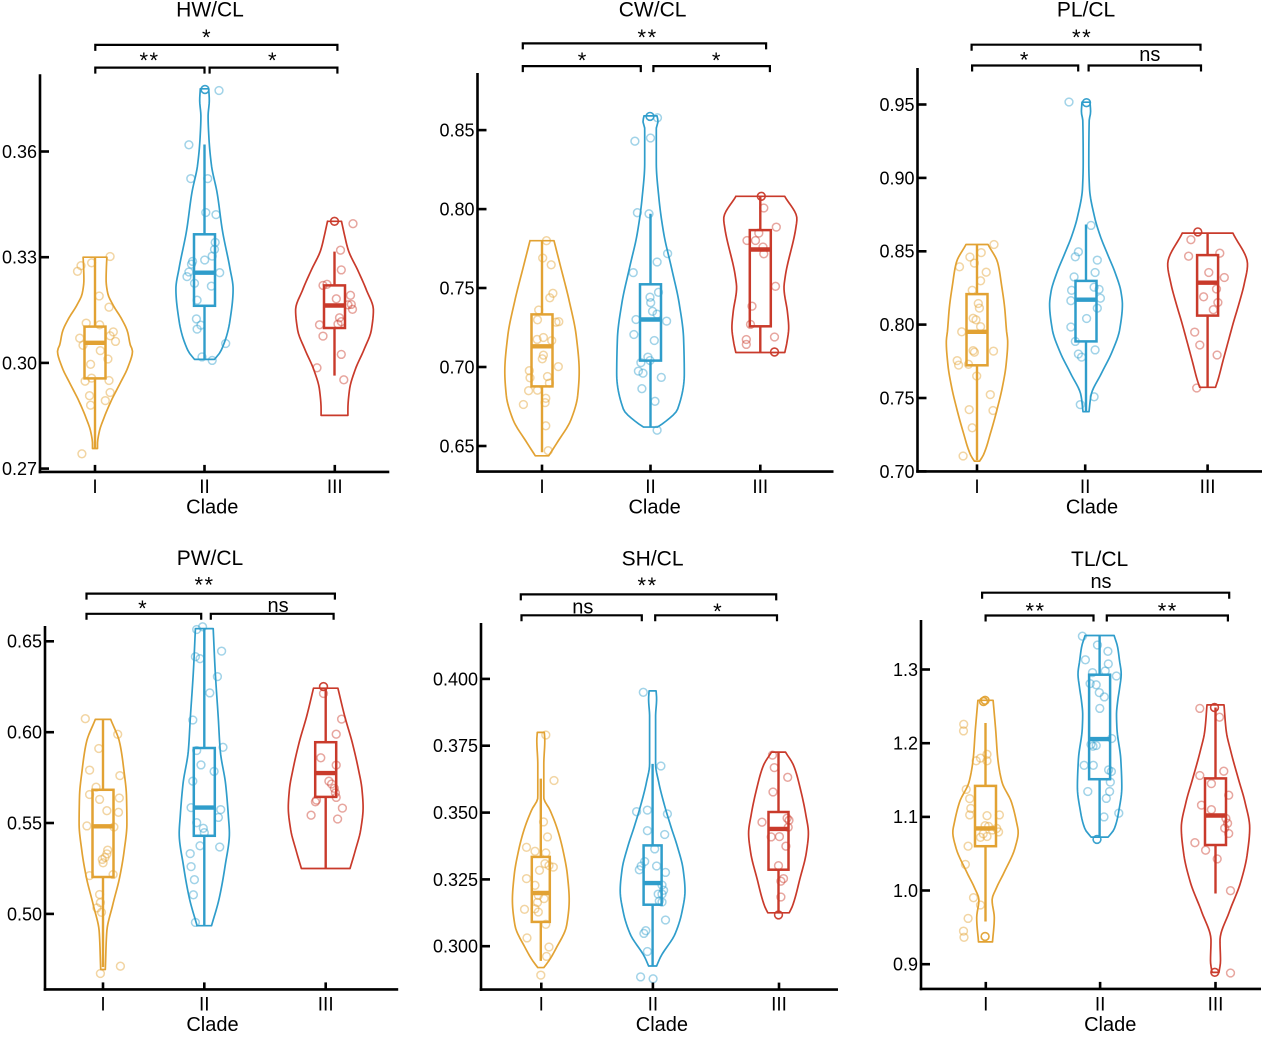 This screenshot has height=1037, width=1269. What do you see at coordinates (19, 258) in the screenshot?
I see `svg-text: 0.33` at bounding box center [19, 258].